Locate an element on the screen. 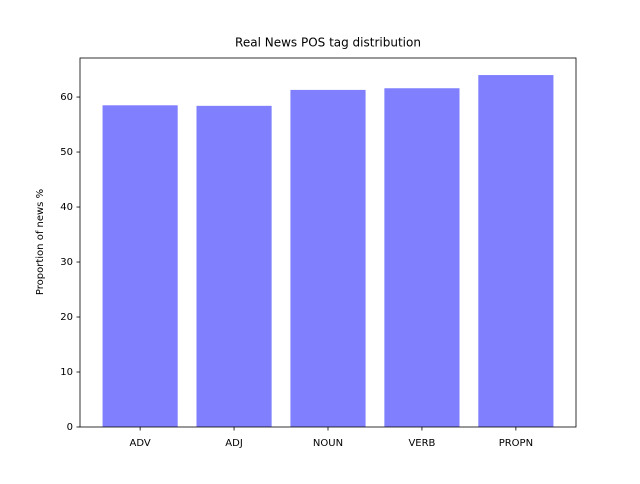  x-tick-label: VERB is located at coordinates (421, 443).